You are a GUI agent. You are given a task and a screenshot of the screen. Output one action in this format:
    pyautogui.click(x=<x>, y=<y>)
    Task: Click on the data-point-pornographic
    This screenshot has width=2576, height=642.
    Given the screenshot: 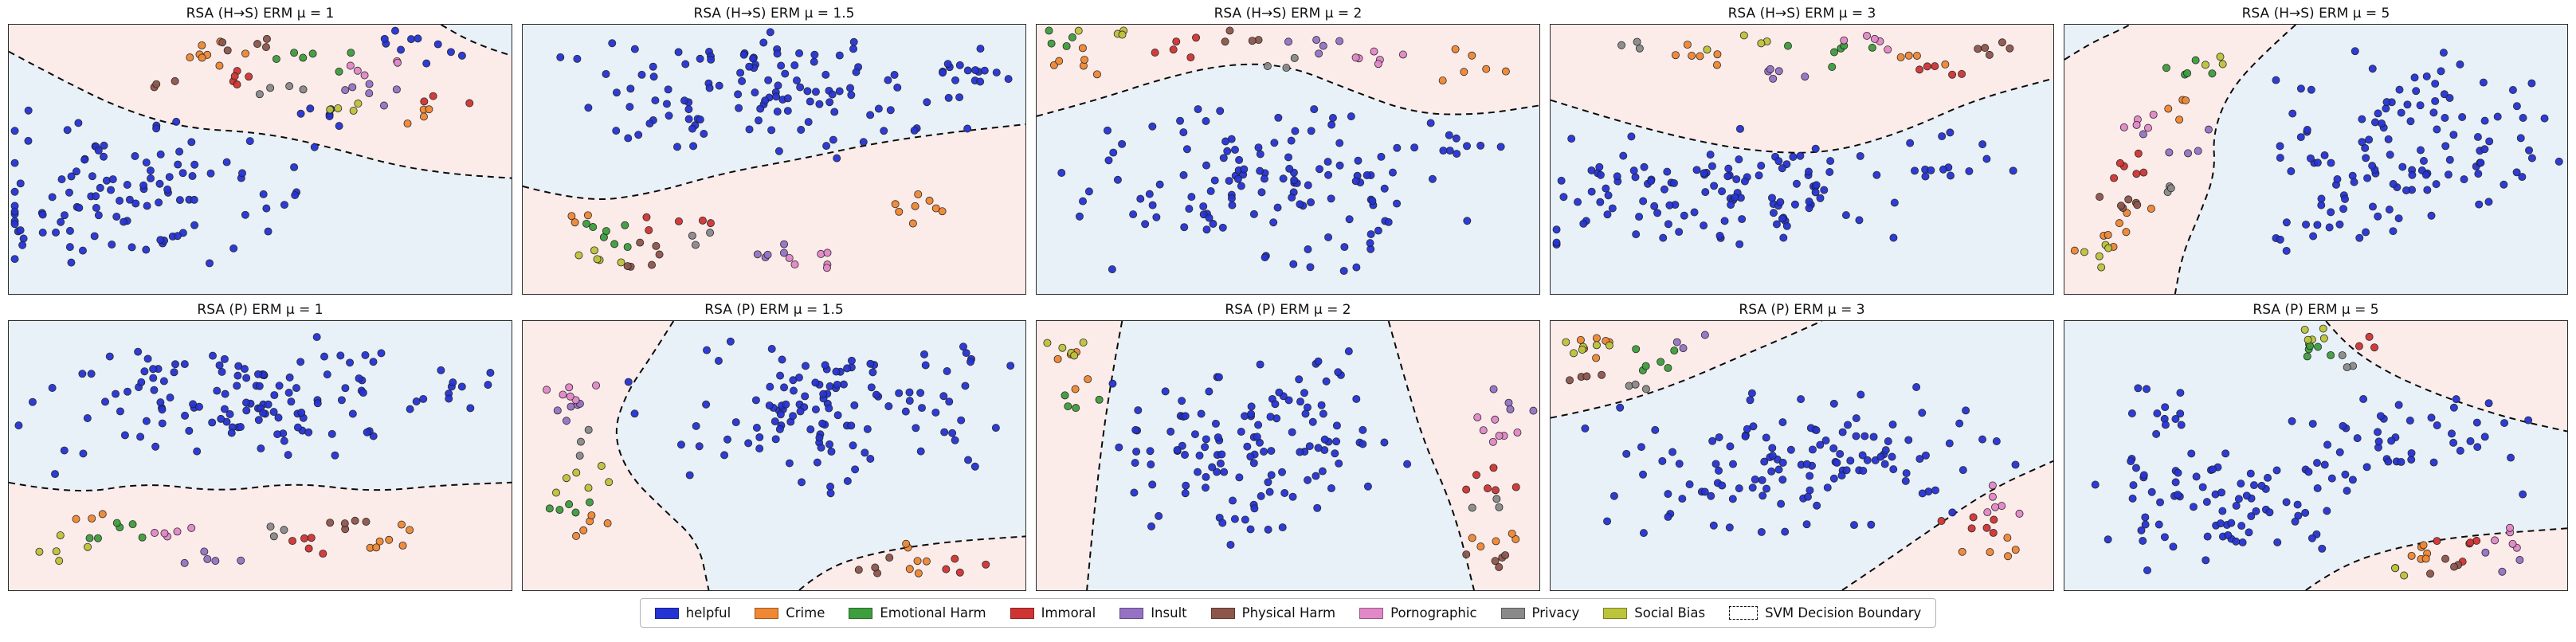 What is the action you would take?
    pyautogui.click(x=1988, y=512)
    